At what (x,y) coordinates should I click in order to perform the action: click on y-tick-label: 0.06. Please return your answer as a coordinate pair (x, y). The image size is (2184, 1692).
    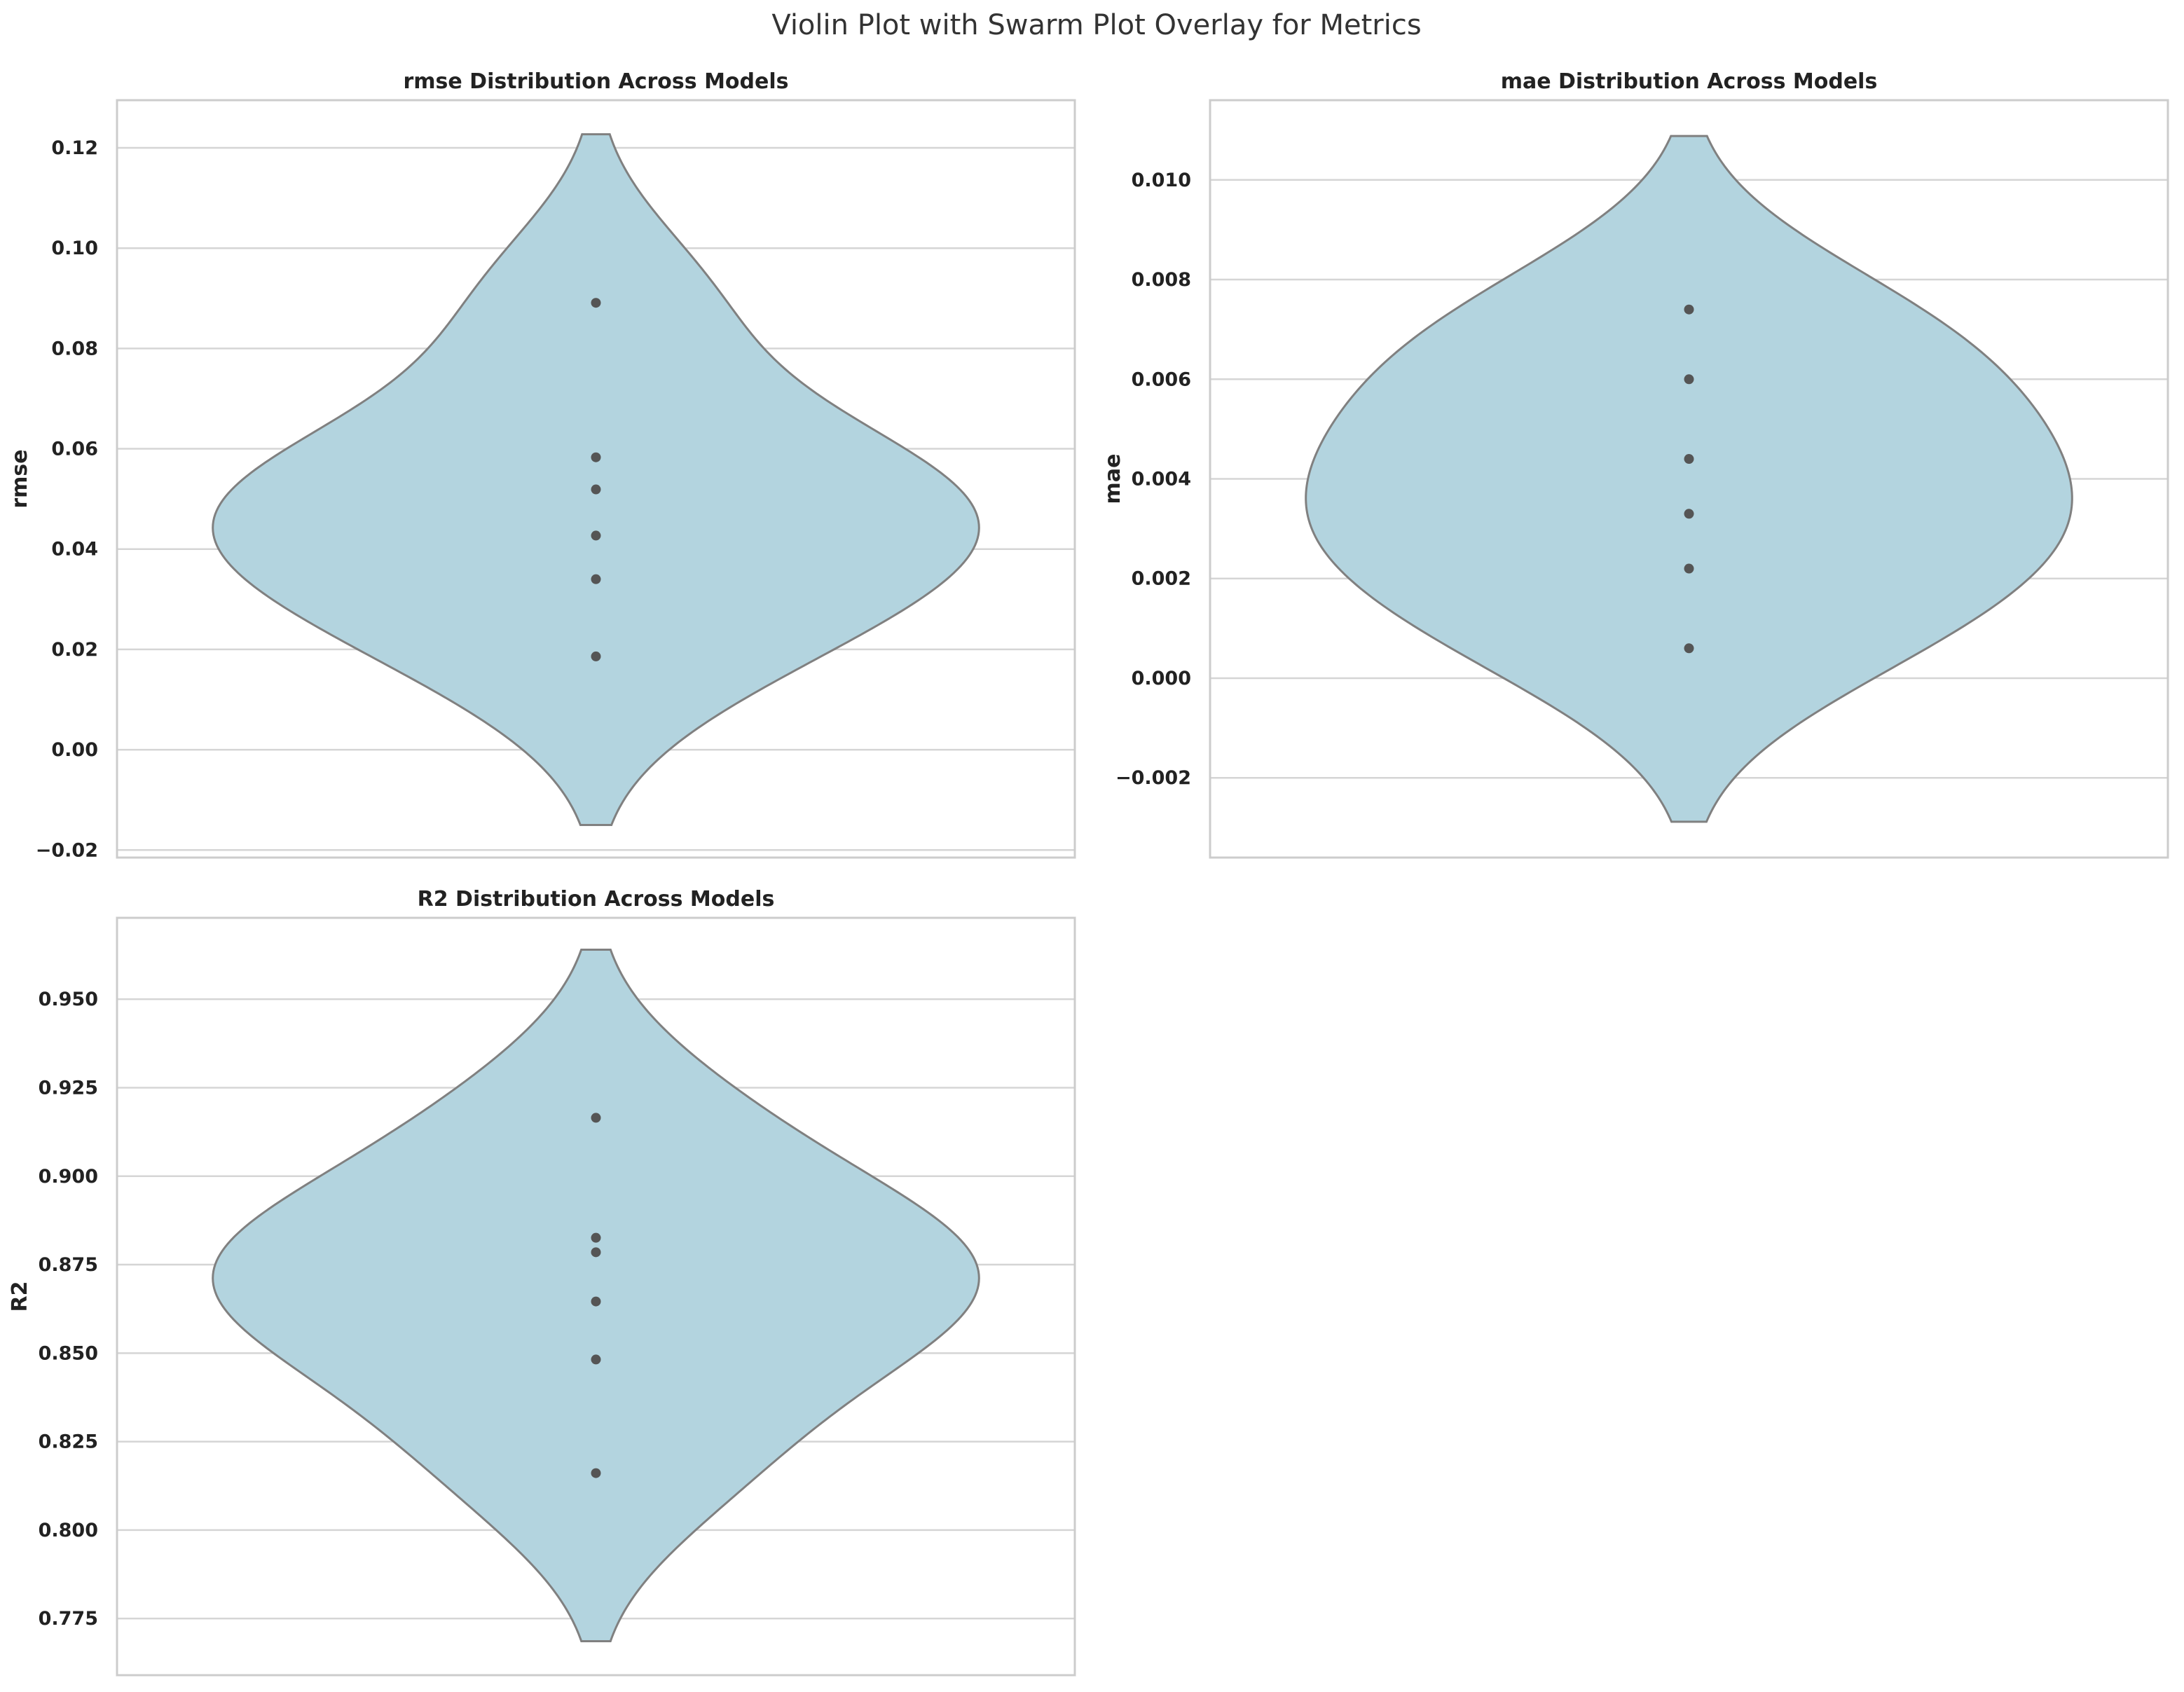
    Looking at the image, I should click on (74, 449).